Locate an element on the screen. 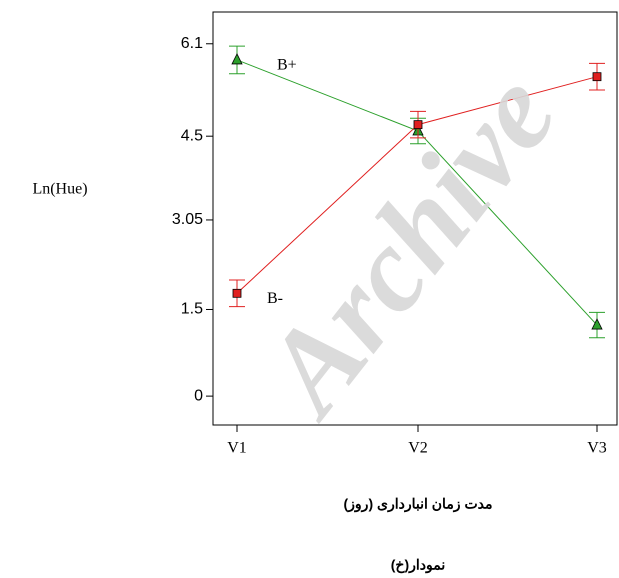 The image size is (619, 578). series-label: B+ is located at coordinates (287, 65).